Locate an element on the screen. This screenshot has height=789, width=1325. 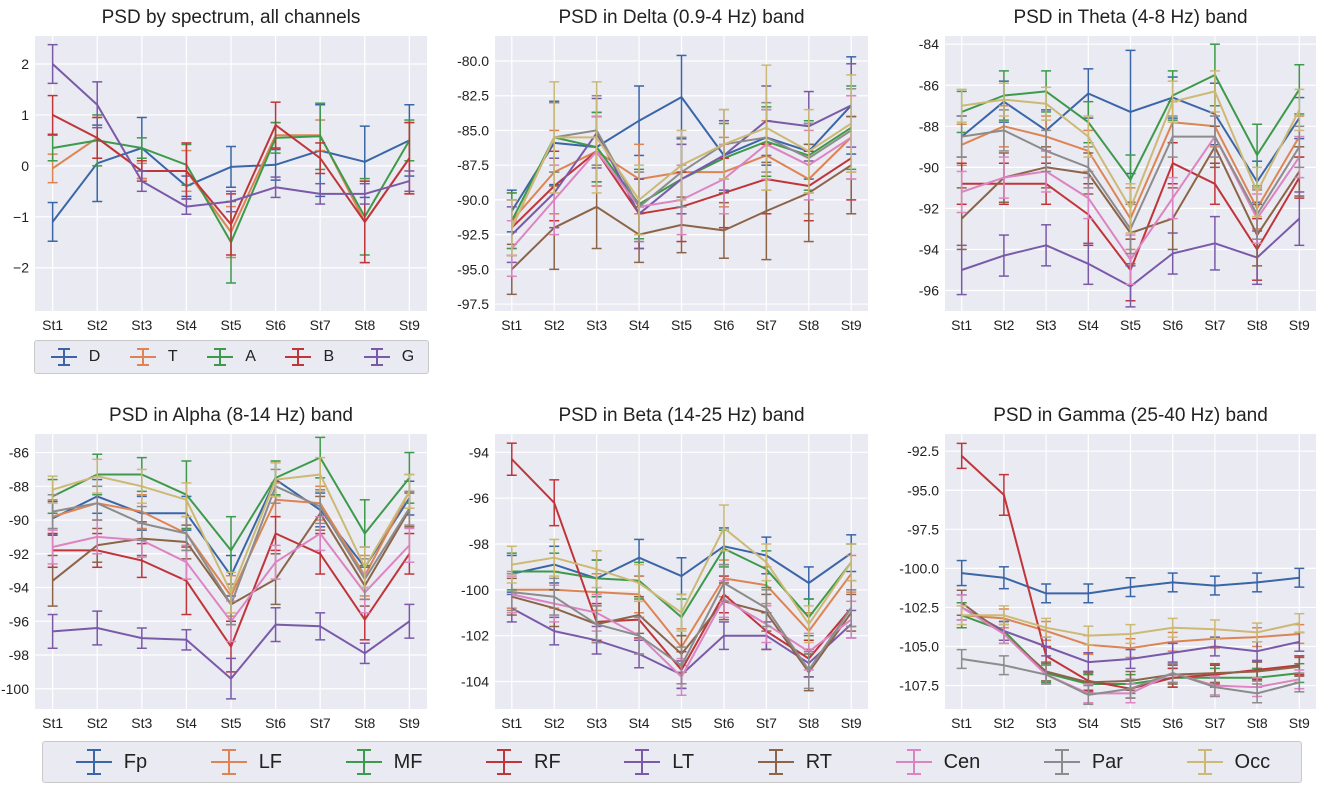
y-tick-label: -85.0 is located at coordinates (473, 130).